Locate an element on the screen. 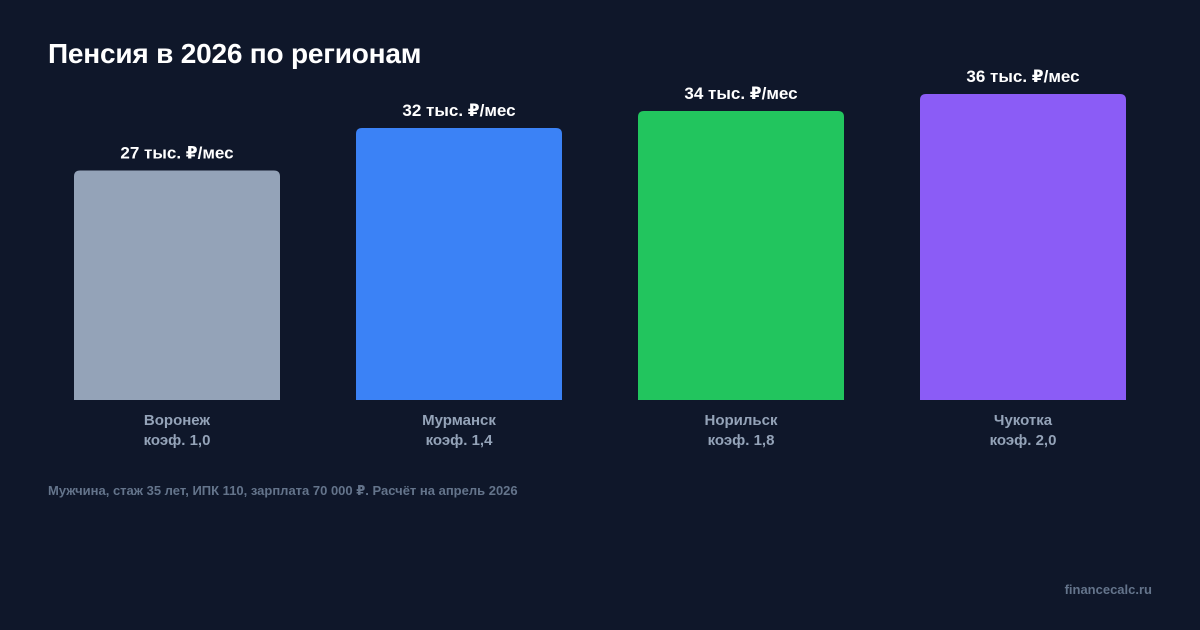  category-label-1: Воронеж is located at coordinates (177, 420).